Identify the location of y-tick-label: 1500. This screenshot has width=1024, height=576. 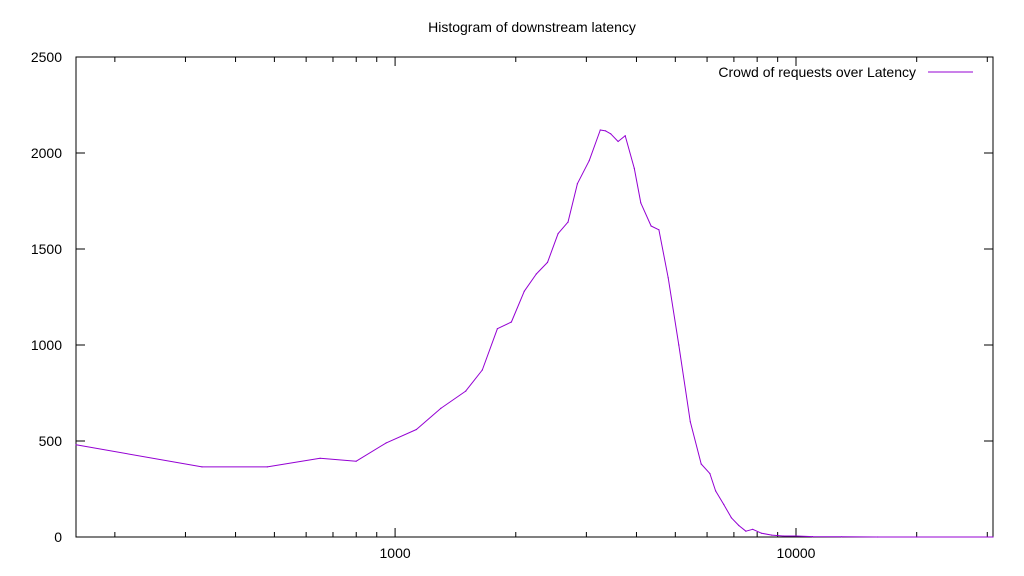
(46, 249).